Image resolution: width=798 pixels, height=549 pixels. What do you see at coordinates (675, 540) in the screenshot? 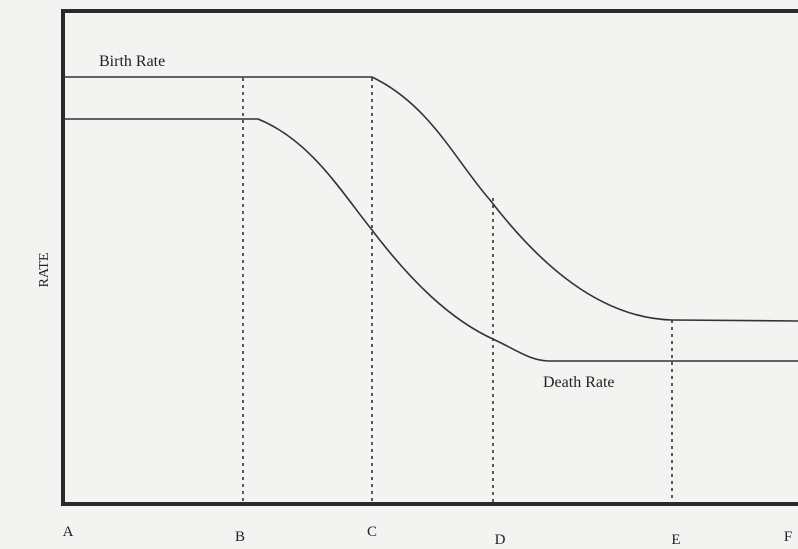
I see `stage-label: E` at bounding box center [675, 540].